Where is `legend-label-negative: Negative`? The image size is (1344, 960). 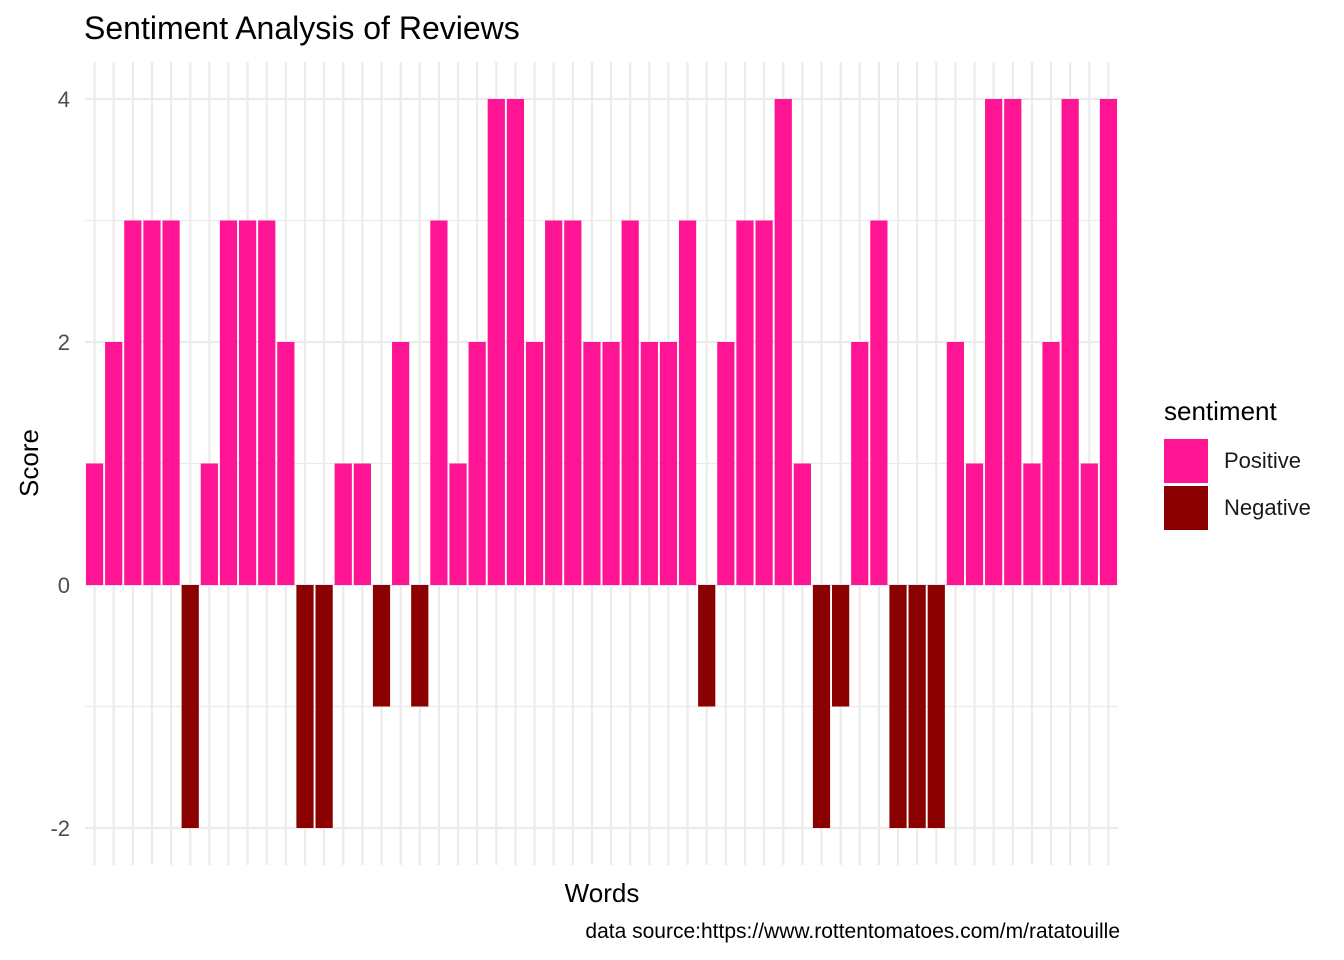 legend-label-negative: Negative is located at coordinates (1267, 507).